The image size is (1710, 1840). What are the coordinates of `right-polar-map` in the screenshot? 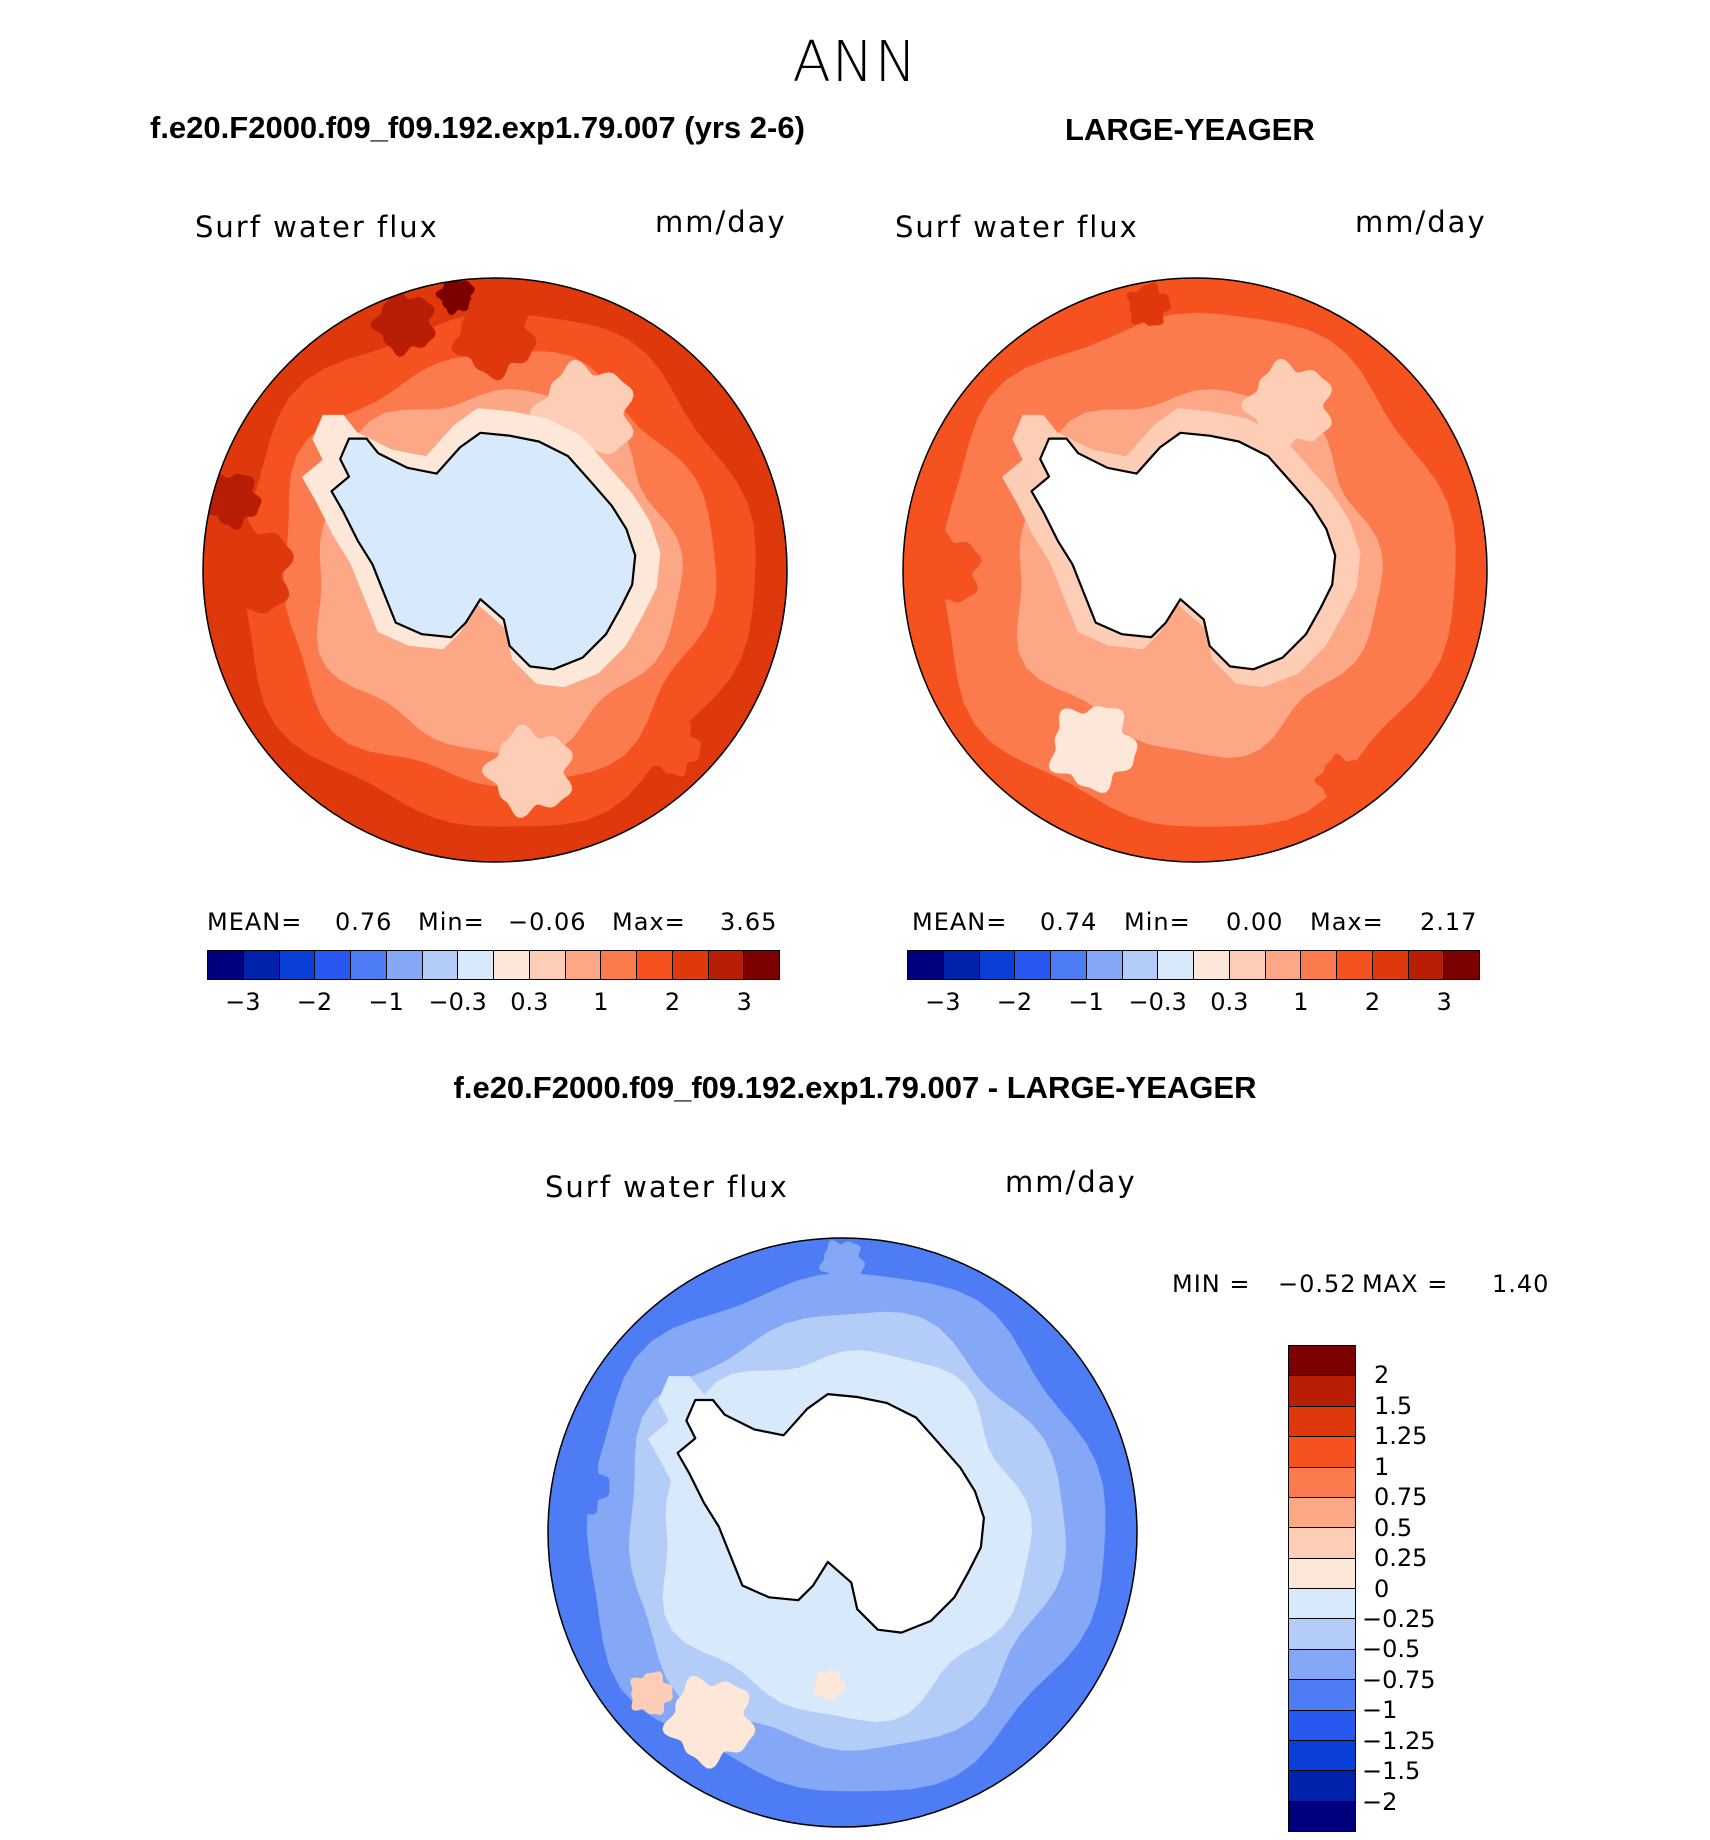 It's located at (1195, 570).